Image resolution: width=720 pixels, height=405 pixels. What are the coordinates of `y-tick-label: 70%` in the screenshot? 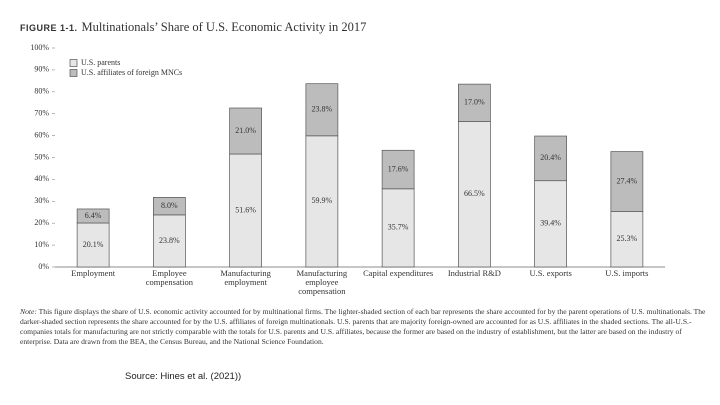 It's located at (41, 113).